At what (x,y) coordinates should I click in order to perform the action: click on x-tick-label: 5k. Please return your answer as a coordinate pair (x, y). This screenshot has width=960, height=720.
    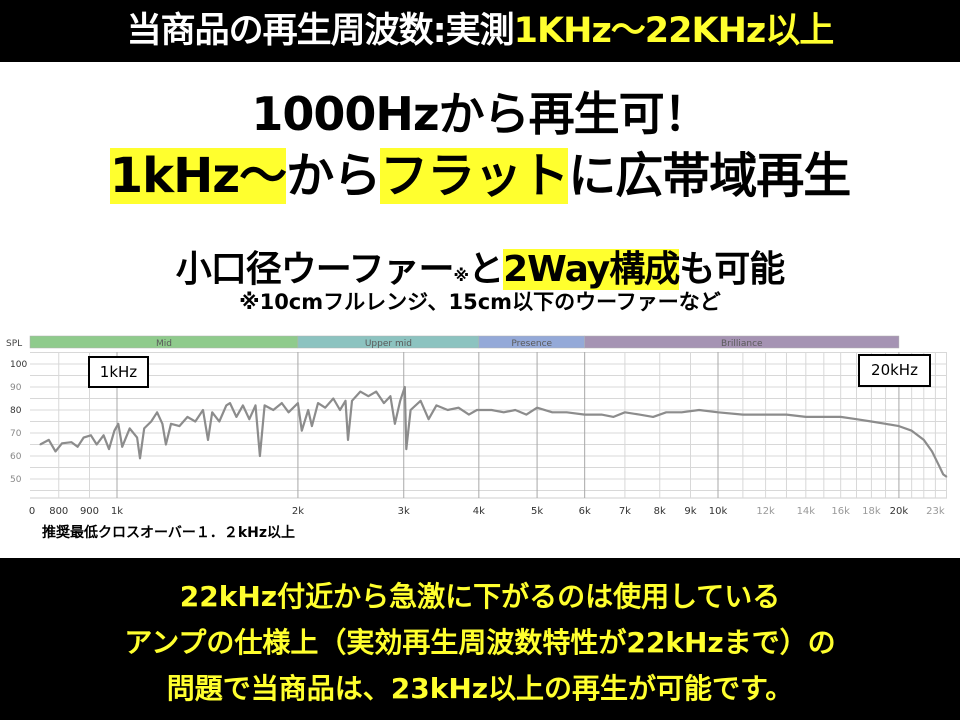
    Looking at the image, I should click on (537, 511).